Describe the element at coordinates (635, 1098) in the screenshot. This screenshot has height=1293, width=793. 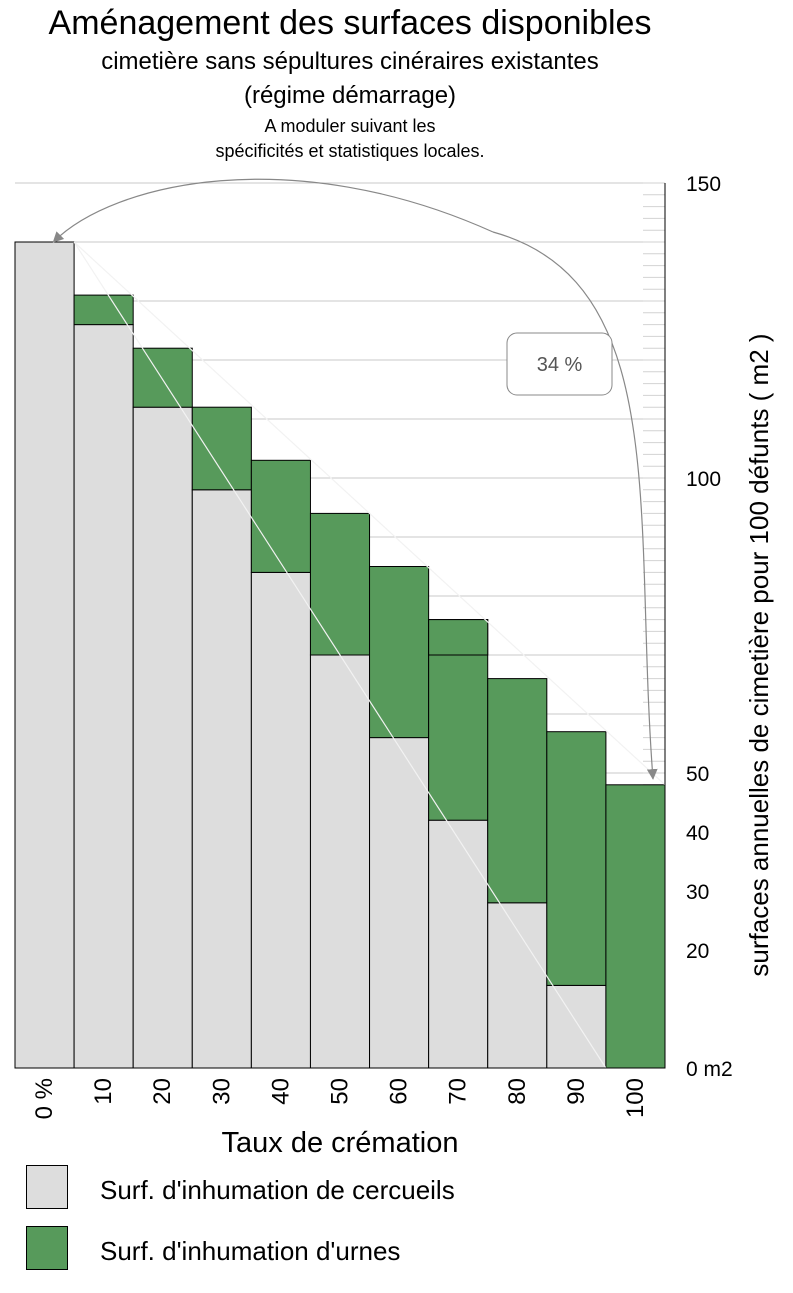
I see `x-tick-label: 100` at that location.